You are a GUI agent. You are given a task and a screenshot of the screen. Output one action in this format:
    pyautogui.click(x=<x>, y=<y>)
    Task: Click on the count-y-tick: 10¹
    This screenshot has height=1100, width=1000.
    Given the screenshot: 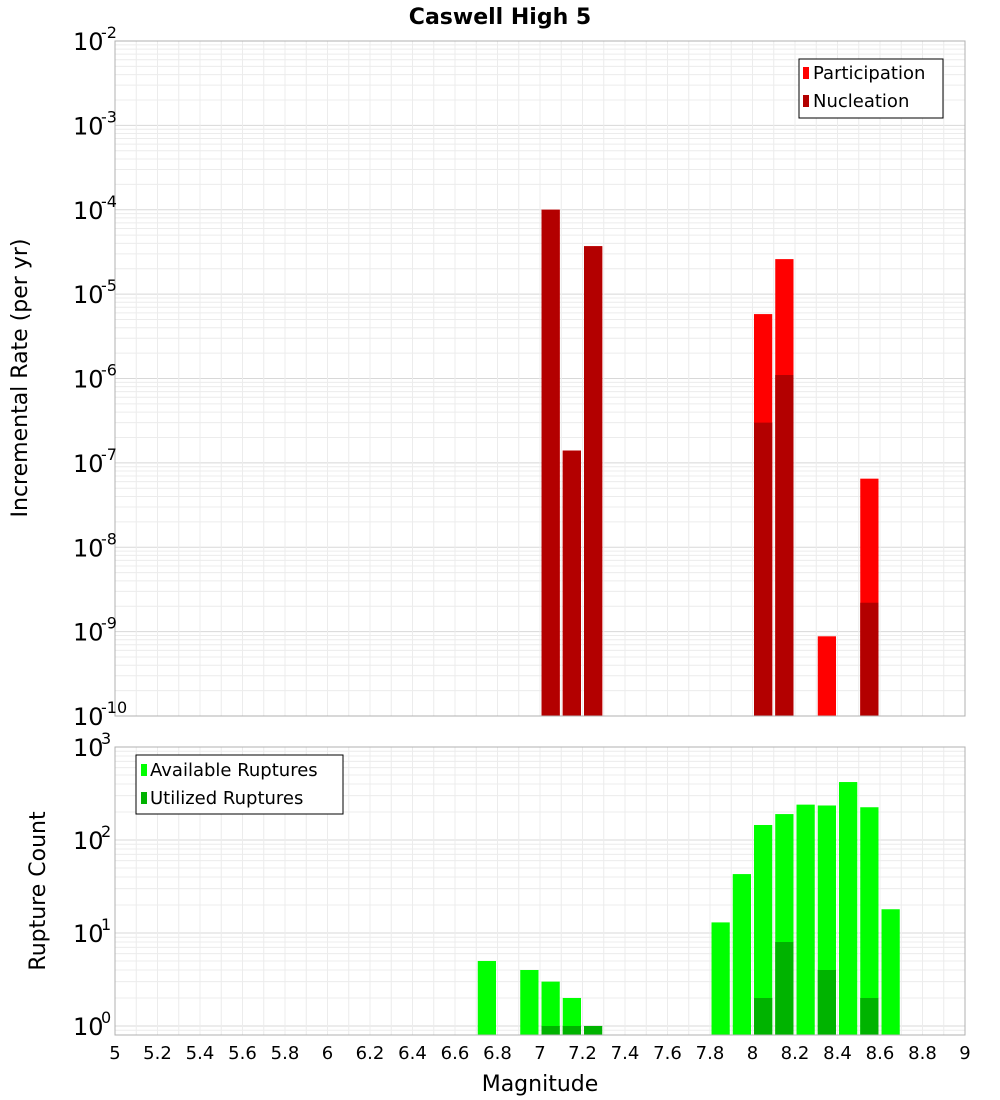 What is the action you would take?
    pyautogui.click(x=92, y=931)
    